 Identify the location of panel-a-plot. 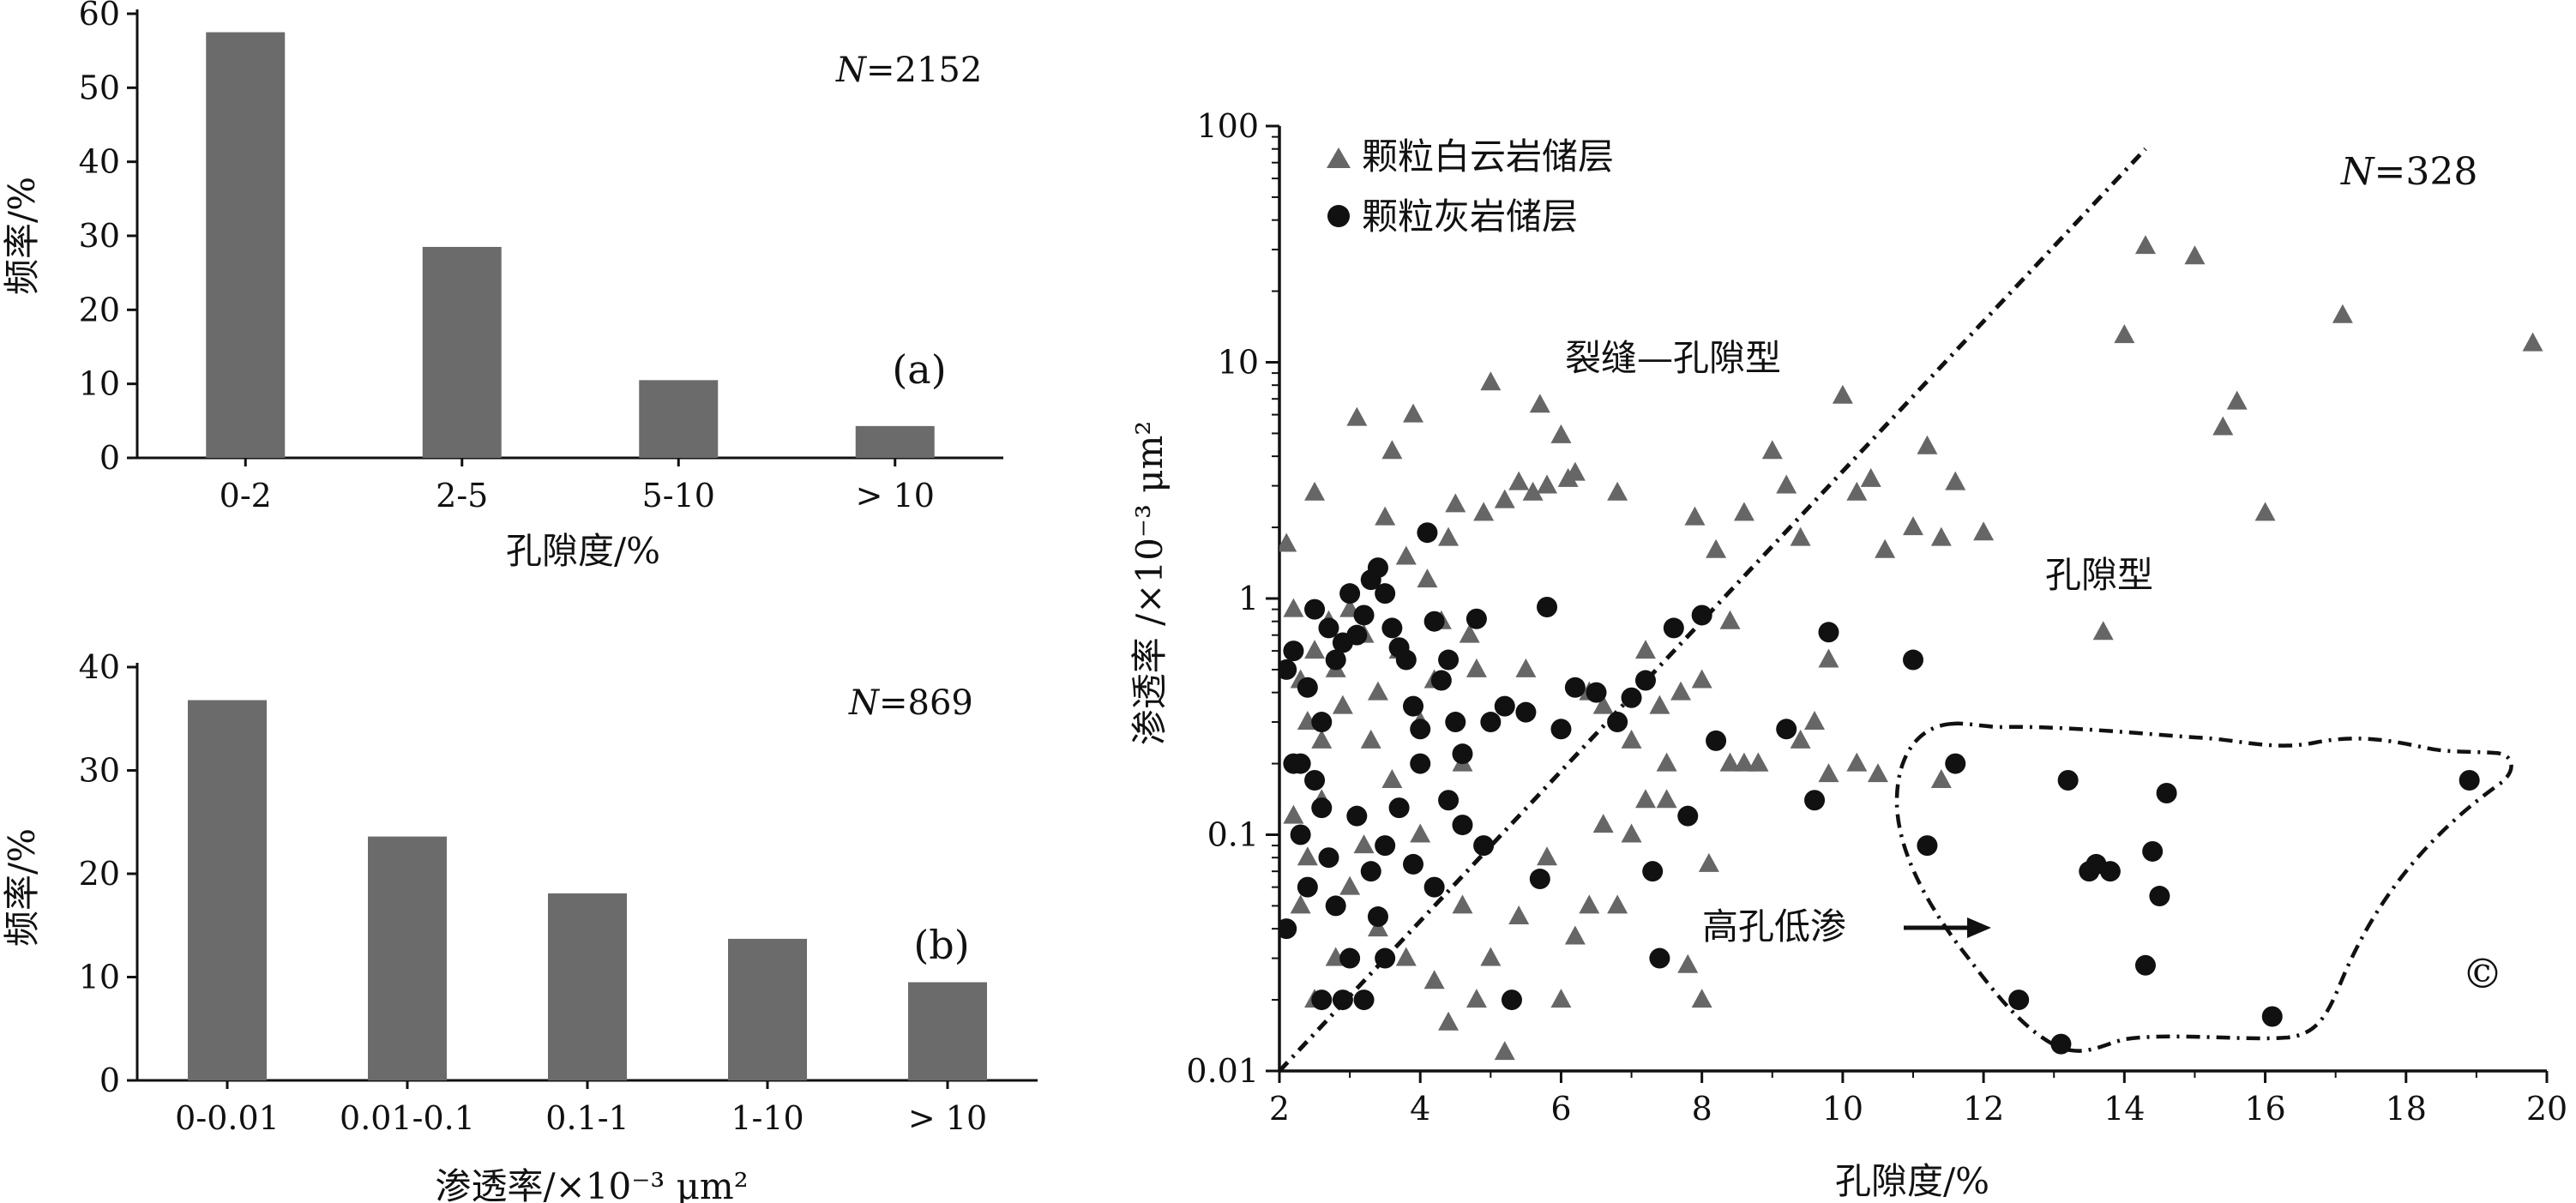
(569, 235).